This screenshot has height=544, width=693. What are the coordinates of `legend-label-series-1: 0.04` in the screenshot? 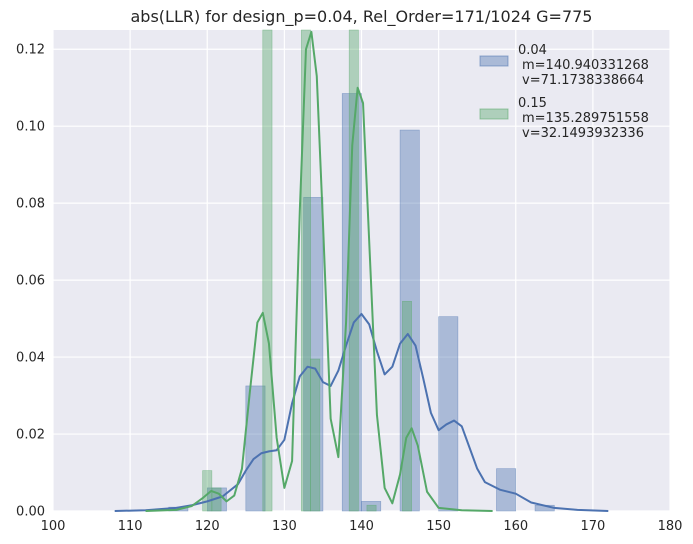 It's located at (532, 50).